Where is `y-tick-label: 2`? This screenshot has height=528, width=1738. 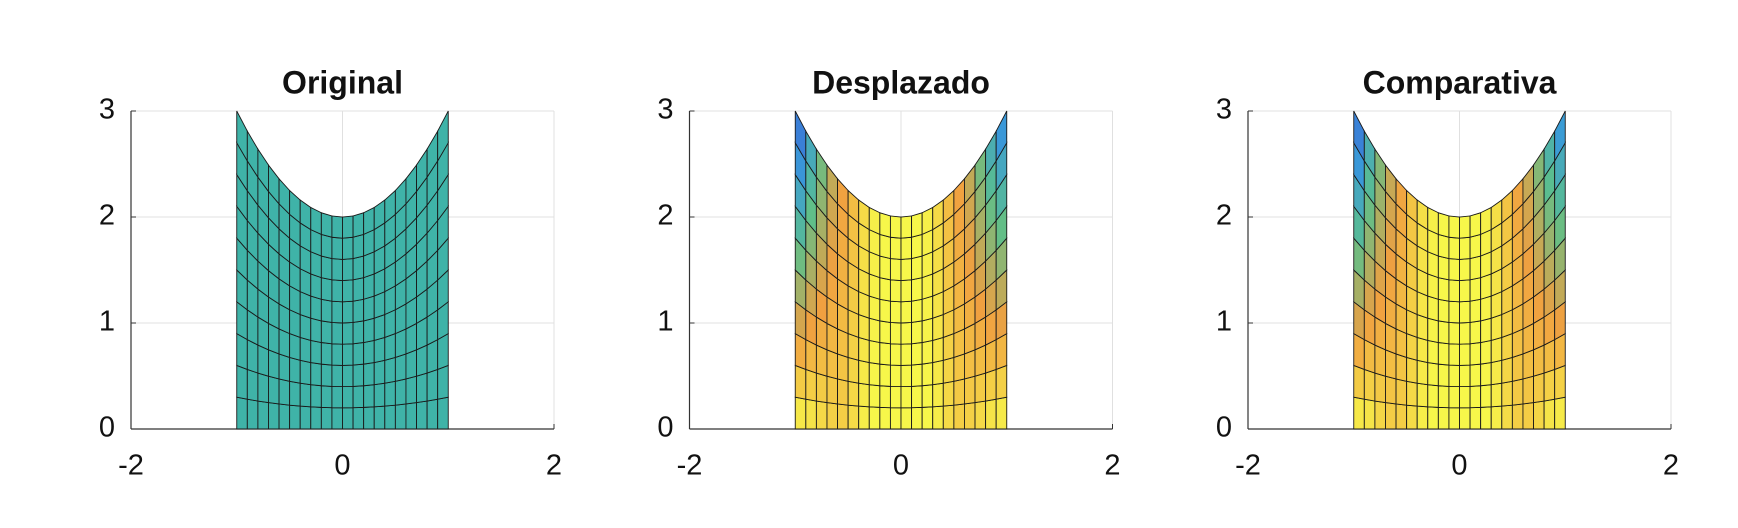 y-tick-label: 2 is located at coordinates (1224, 216).